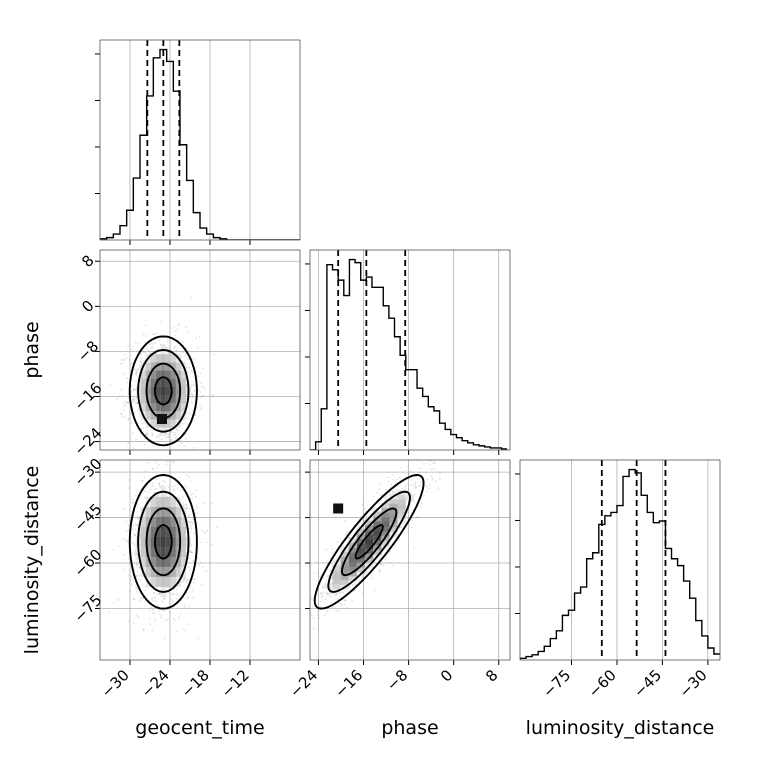  What do you see at coordinates (408, 352) in the screenshot?
I see `histogram-panel-phase` at bounding box center [408, 352].